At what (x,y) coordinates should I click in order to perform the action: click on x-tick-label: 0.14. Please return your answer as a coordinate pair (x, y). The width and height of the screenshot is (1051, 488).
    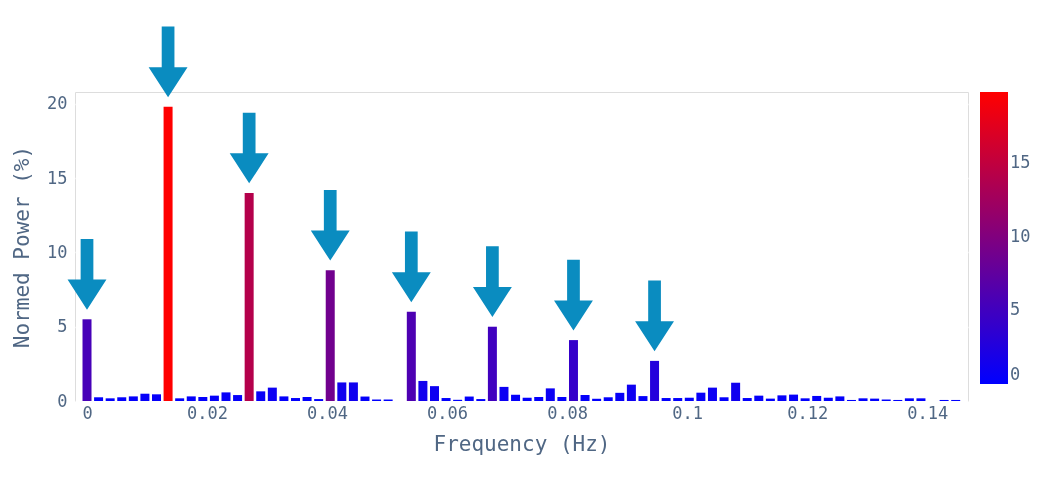
    Looking at the image, I should click on (928, 412).